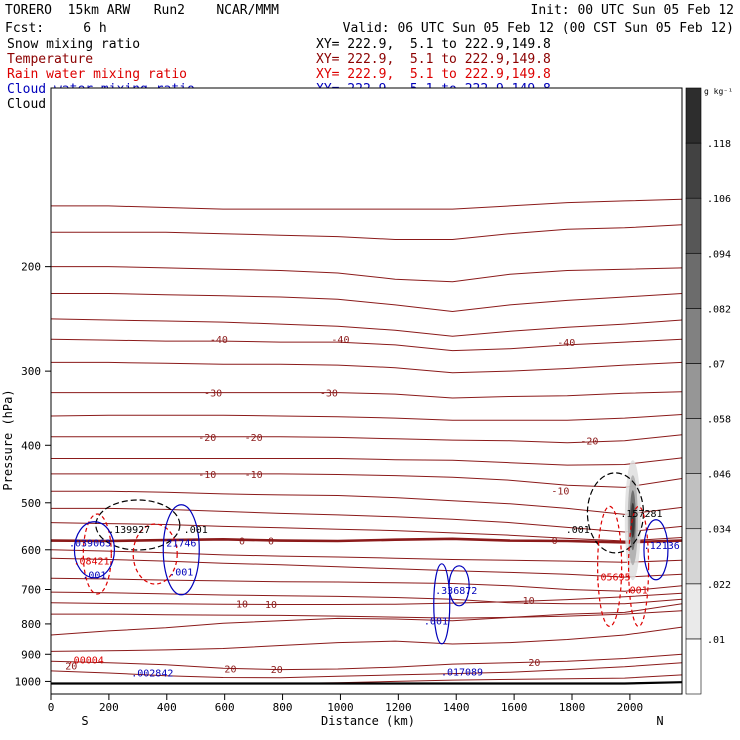 This screenshot has width=740, height=740. I want to click on colorbar-level-label: .046, so click(719, 475).